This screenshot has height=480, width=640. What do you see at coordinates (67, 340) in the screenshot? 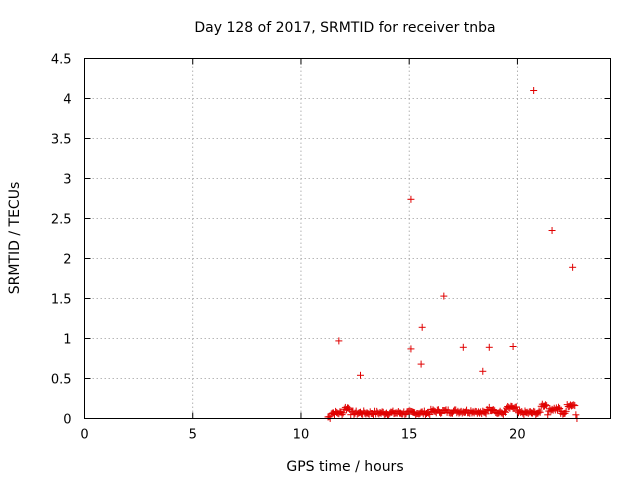
I see `y-tick-label: 1` at bounding box center [67, 340].